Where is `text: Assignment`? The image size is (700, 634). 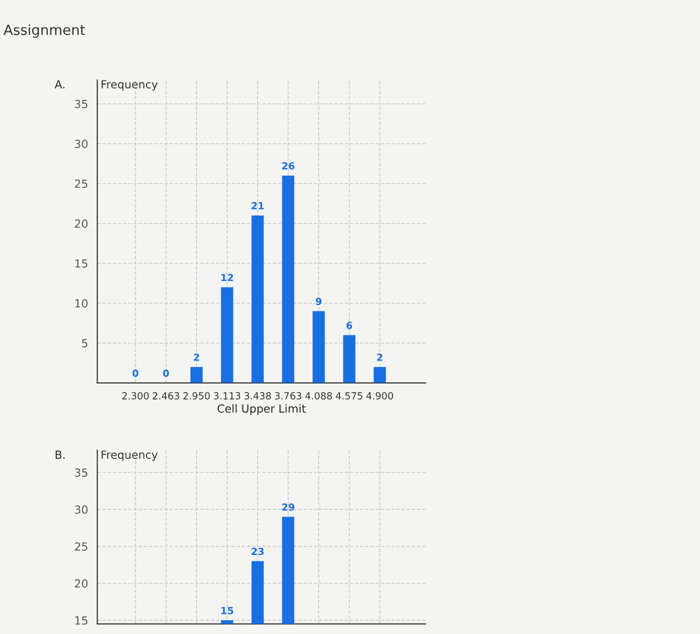
text: Assignment is located at coordinates (44, 31).